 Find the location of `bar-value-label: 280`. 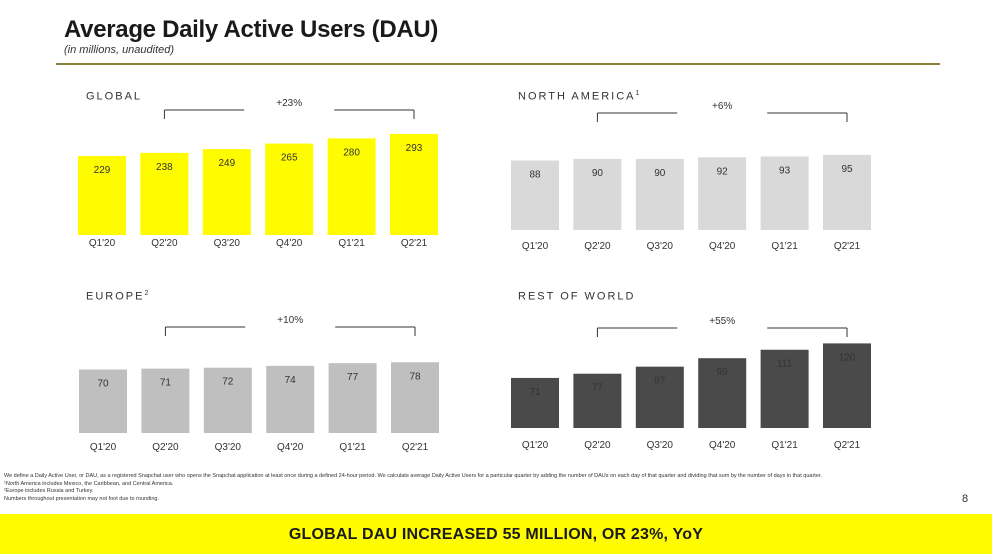

bar-value-label: 280 is located at coordinates (351, 152).